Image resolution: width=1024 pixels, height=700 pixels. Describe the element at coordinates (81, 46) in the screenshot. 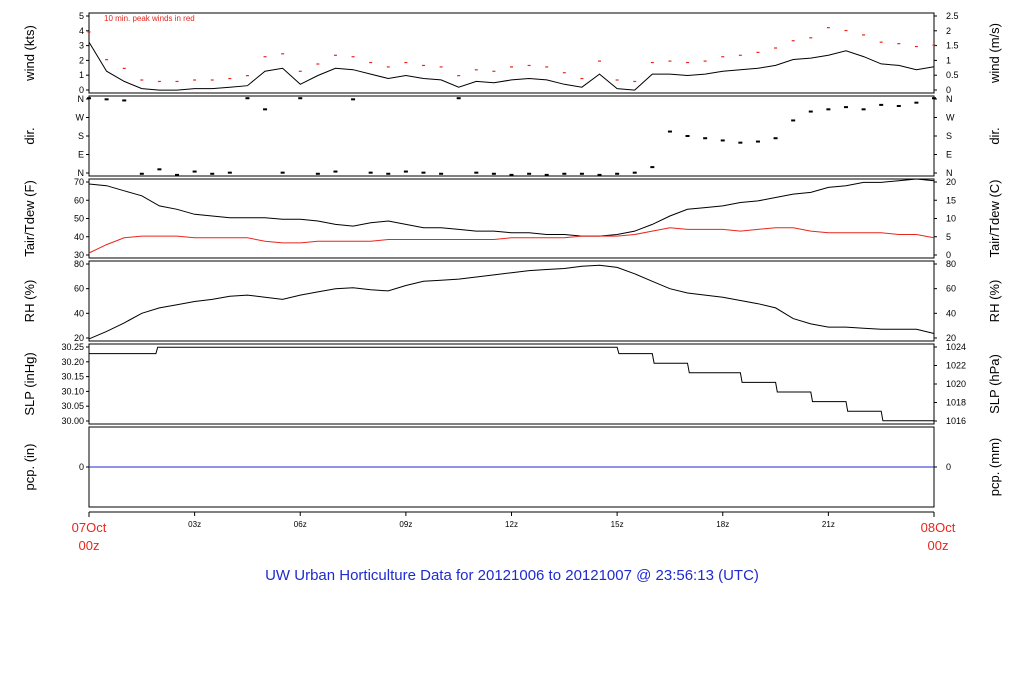

I see `wind-ytick-left-label: 3` at that location.